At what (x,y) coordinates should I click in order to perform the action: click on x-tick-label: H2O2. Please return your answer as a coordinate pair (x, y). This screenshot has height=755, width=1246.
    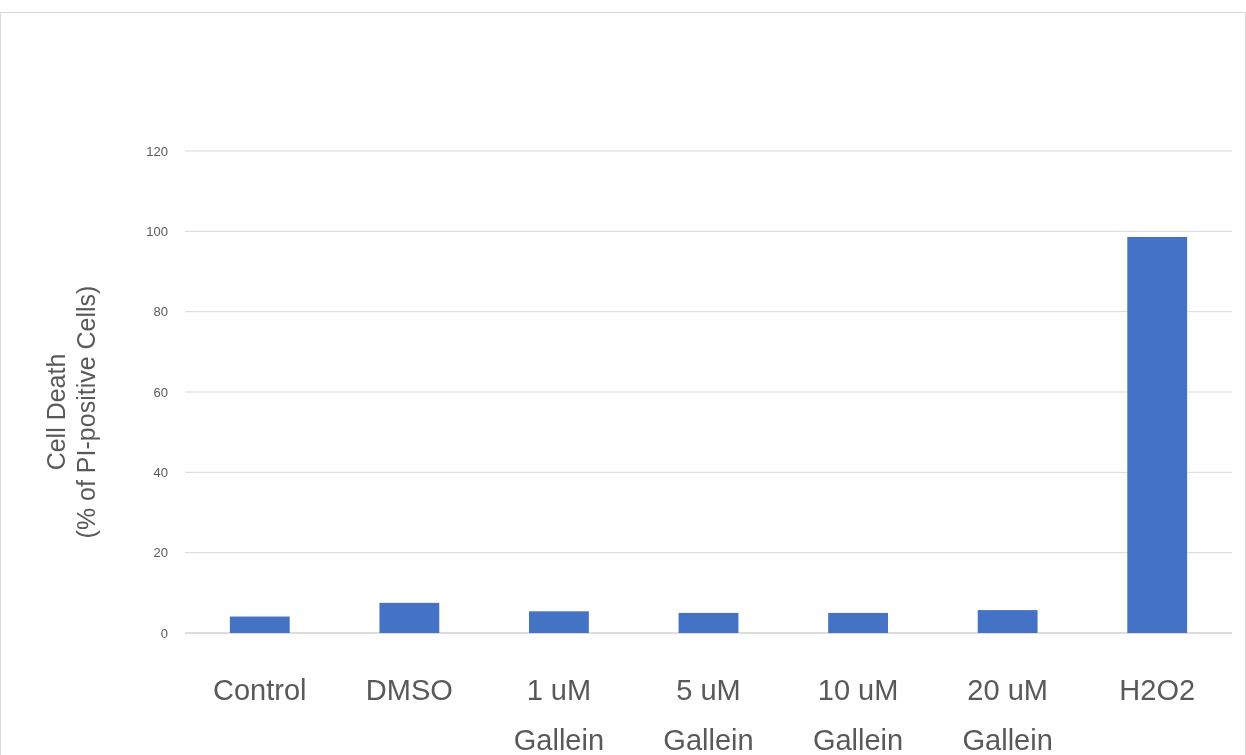
    Looking at the image, I should click on (1157, 690).